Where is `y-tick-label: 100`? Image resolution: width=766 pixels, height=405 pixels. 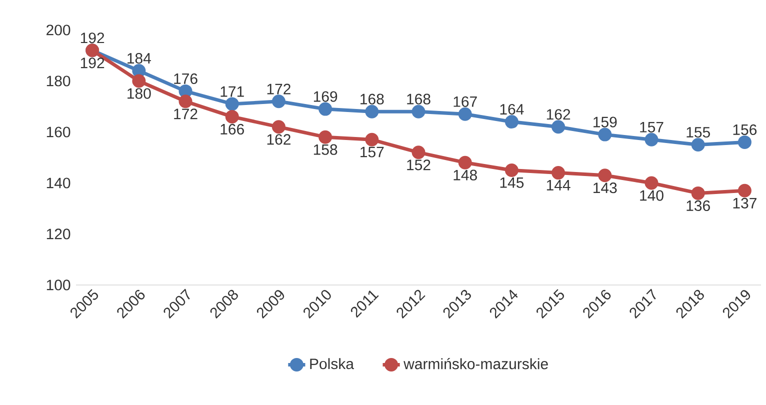
y-tick-label: 100 is located at coordinates (58, 285).